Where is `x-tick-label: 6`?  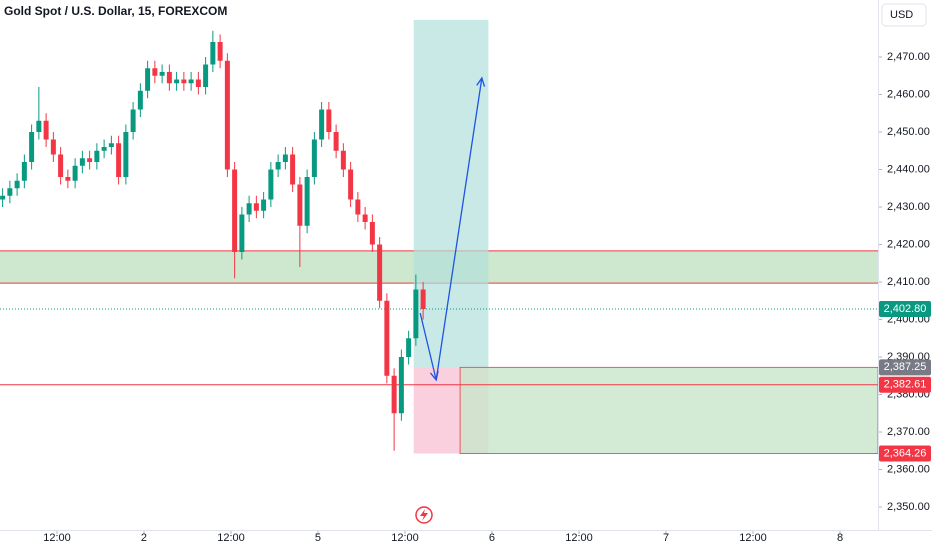 x-tick-label: 6 is located at coordinates (492, 538).